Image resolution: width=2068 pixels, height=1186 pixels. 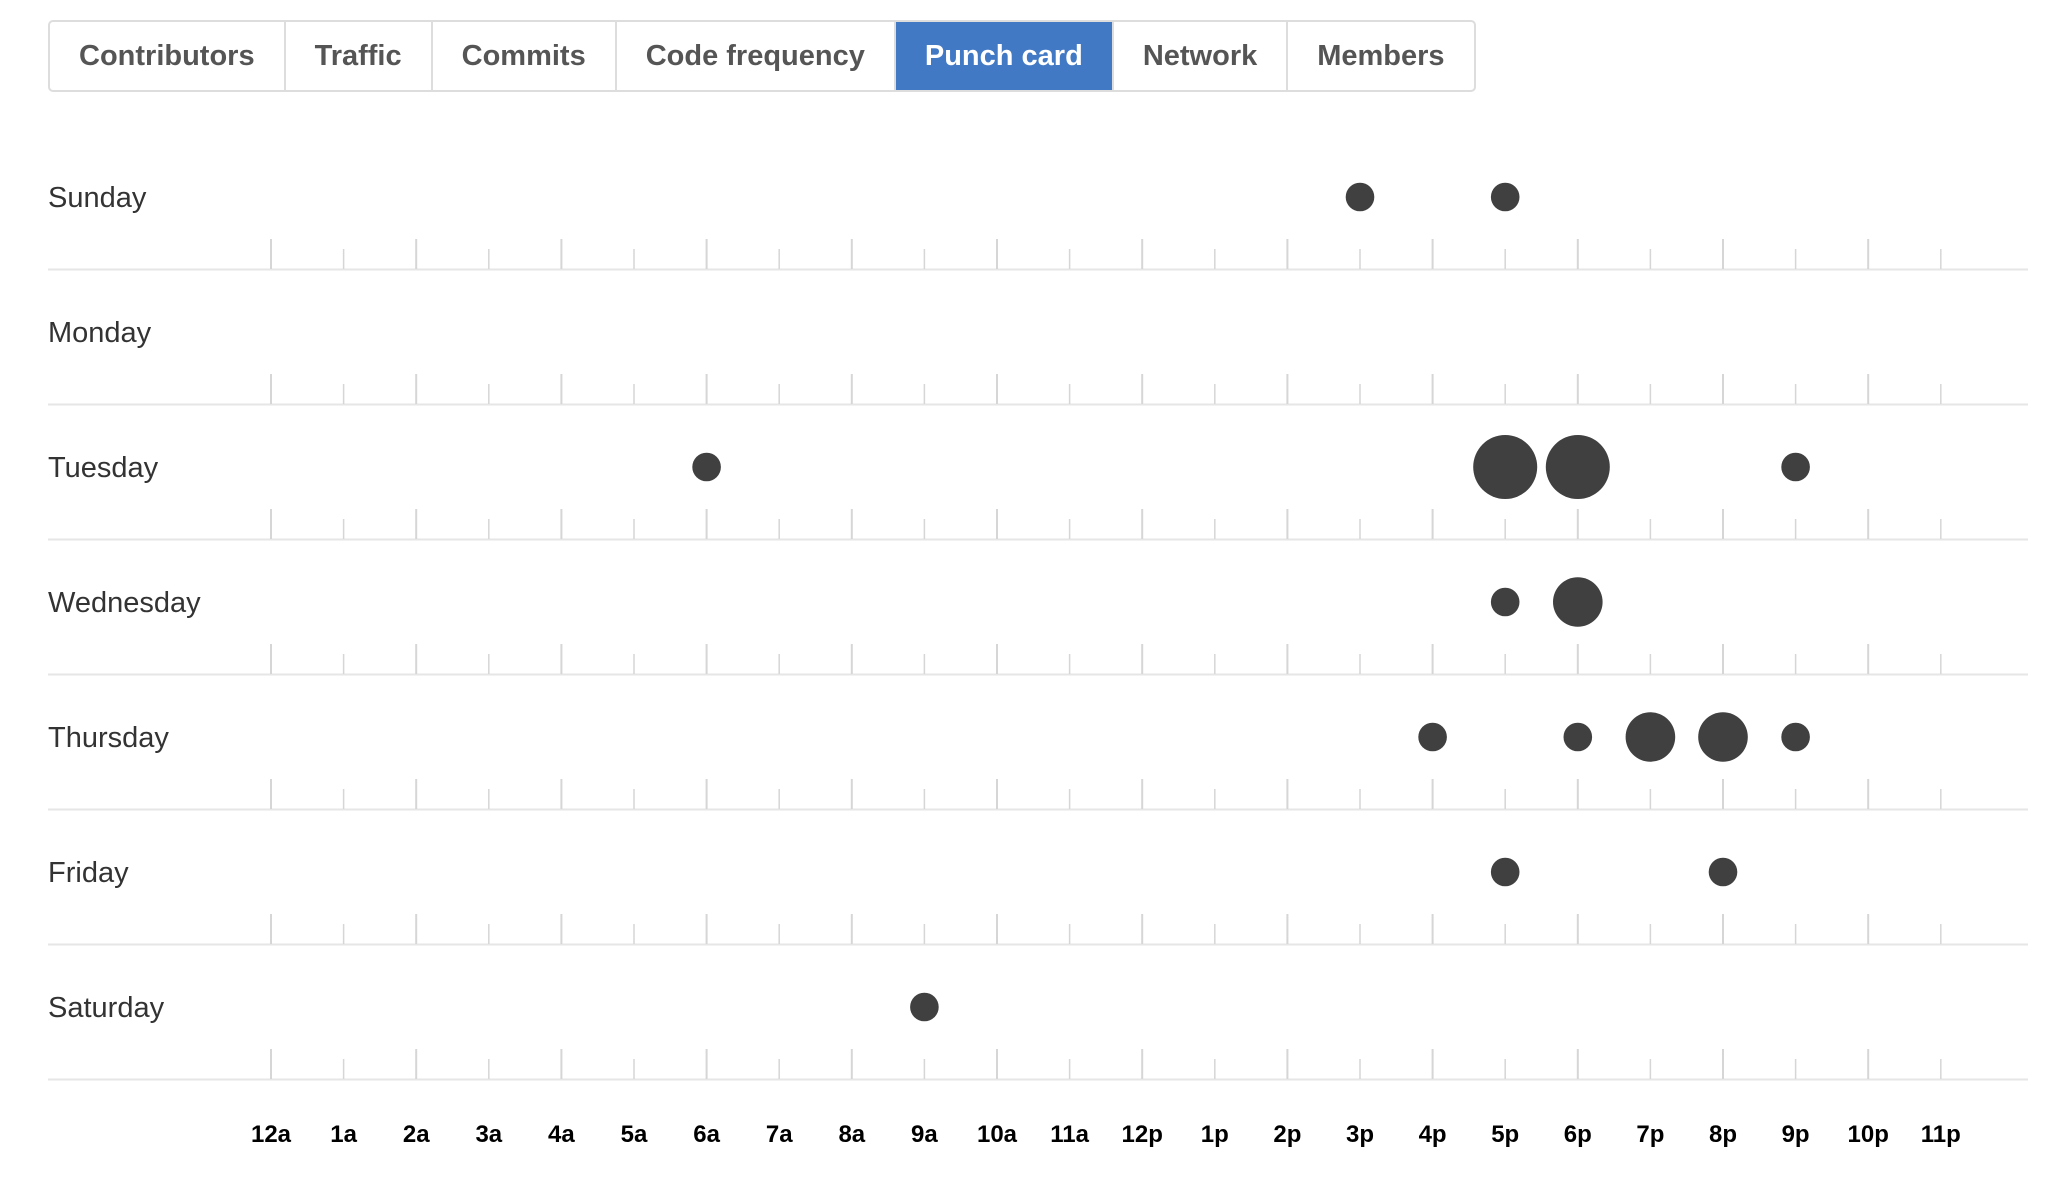 I want to click on tab-punch-card: Punch card, so click(x=1004, y=56).